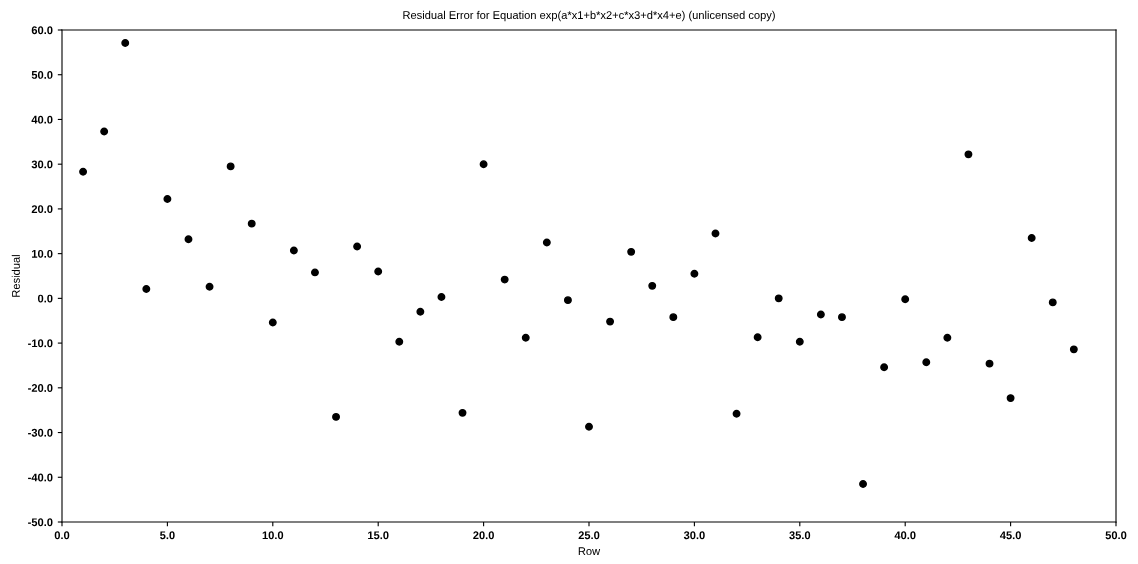 This screenshot has height=564, width=1138. I want to click on x-tick-label: 10.0, so click(273, 535).